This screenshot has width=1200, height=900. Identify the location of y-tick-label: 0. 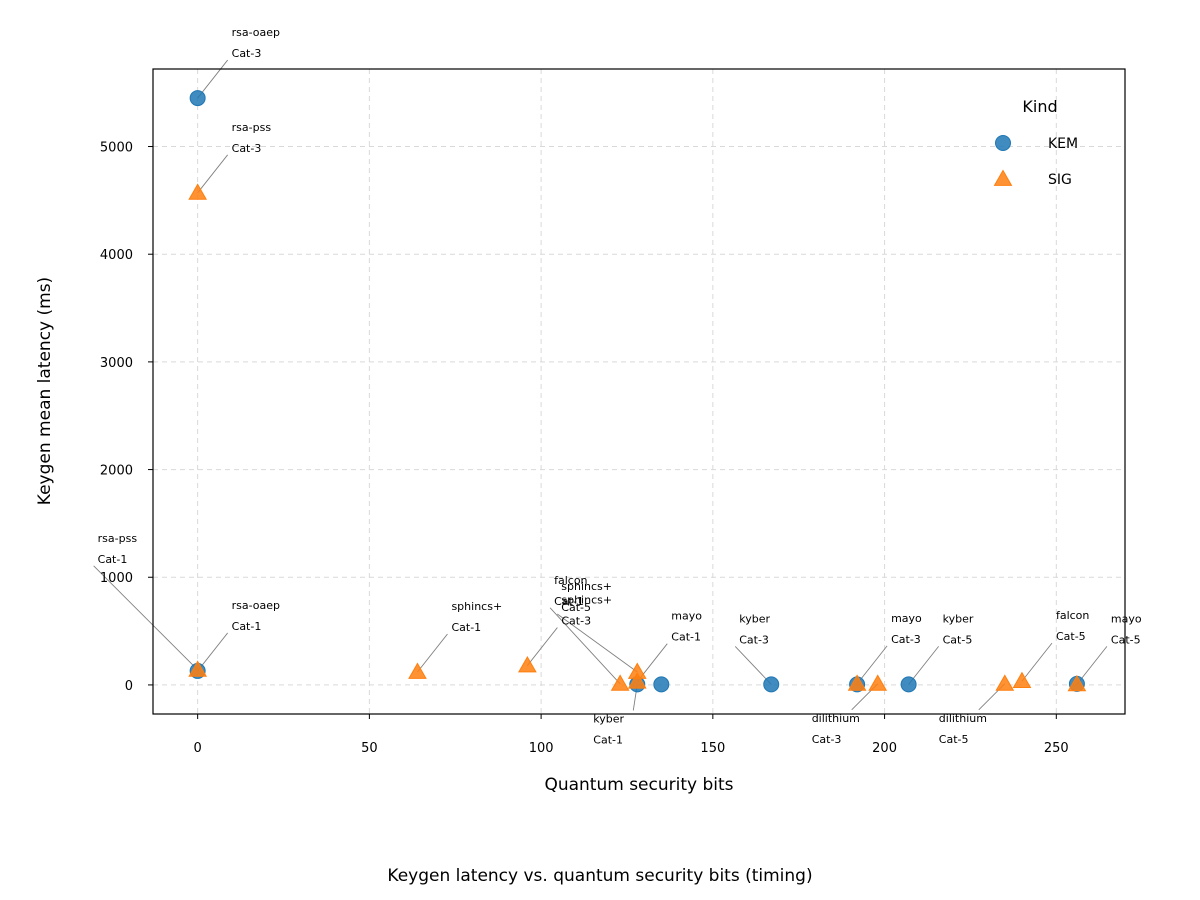
(129, 686).